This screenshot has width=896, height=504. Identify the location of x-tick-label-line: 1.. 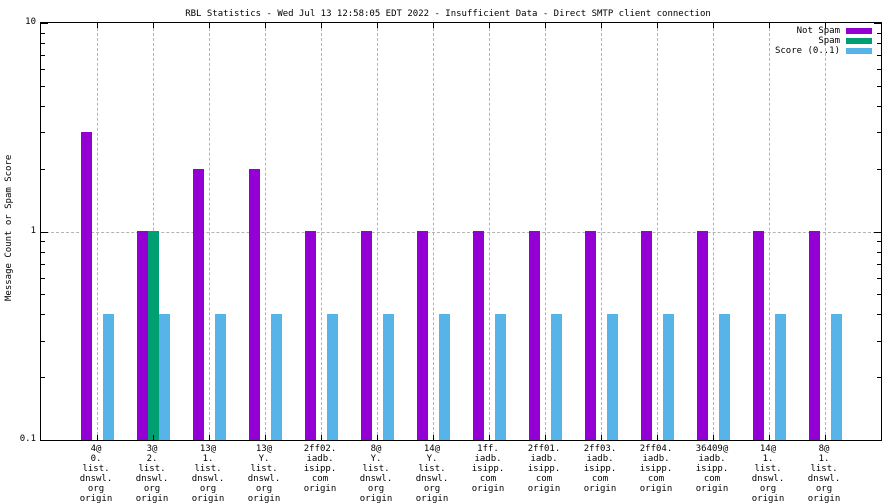
(768, 459).